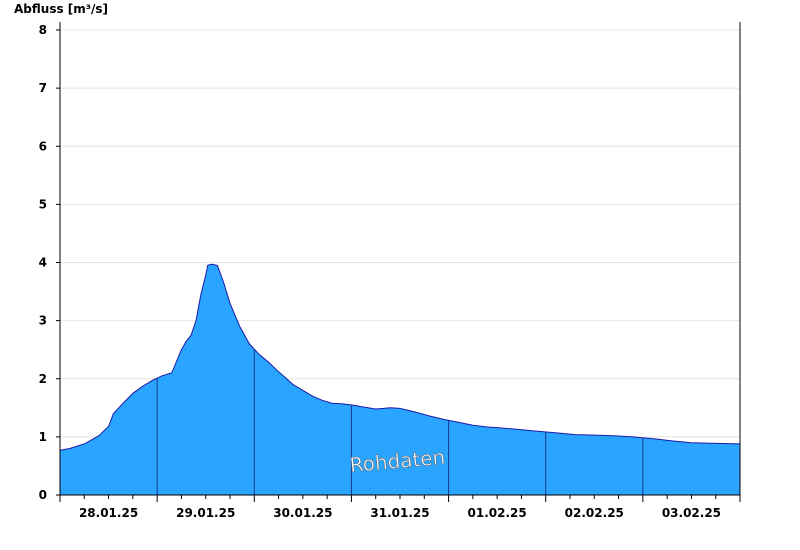 The height and width of the screenshot is (550, 800). I want to click on y-ticks: 0 1 2 3 4 5 6 7 8, so click(49, 262).